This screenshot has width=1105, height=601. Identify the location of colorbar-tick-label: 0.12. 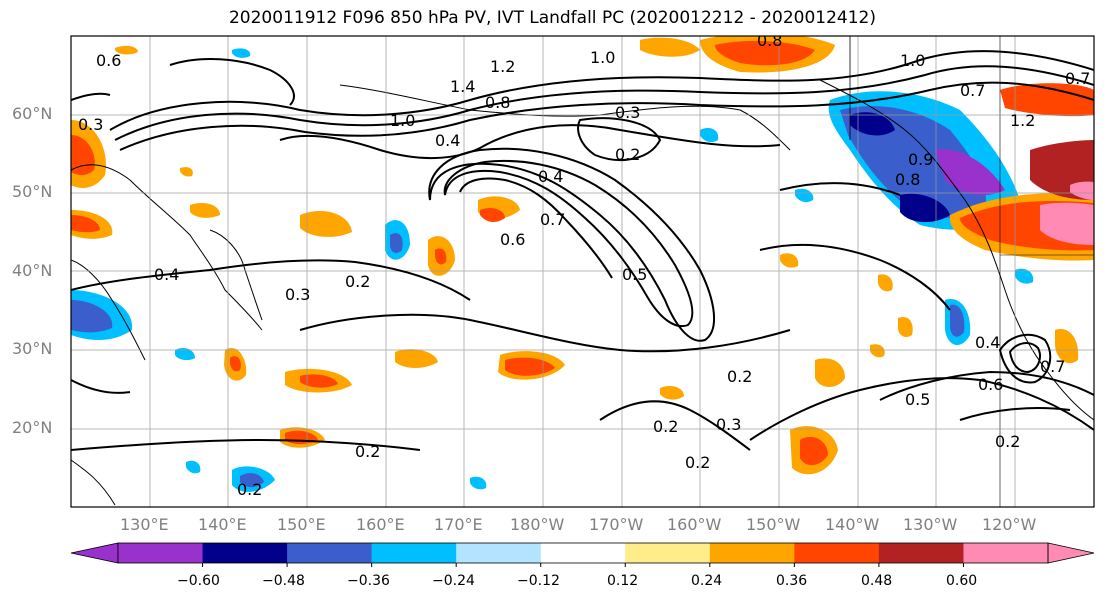
(623, 581).